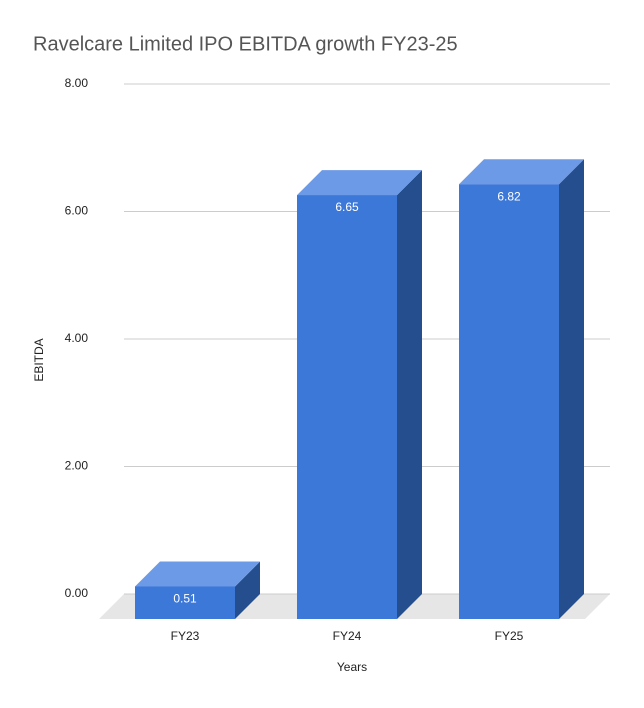 The image size is (644, 708). What do you see at coordinates (347, 207) in the screenshot?
I see `data-label: 6.65` at bounding box center [347, 207].